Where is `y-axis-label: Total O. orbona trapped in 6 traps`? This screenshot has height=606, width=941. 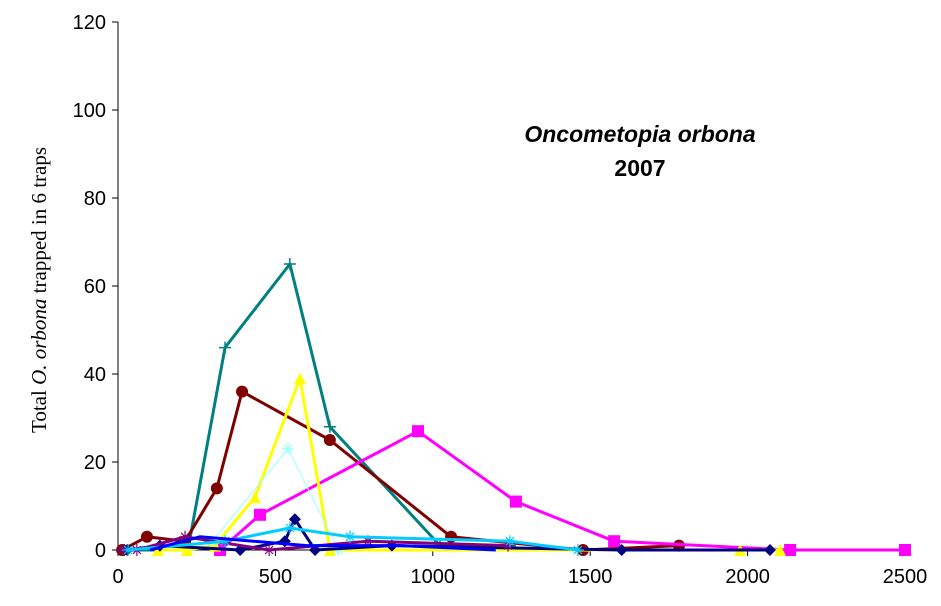
y-axis-label: Total O. orbona trapped in 6 traps is located at coordinates (39, 290).